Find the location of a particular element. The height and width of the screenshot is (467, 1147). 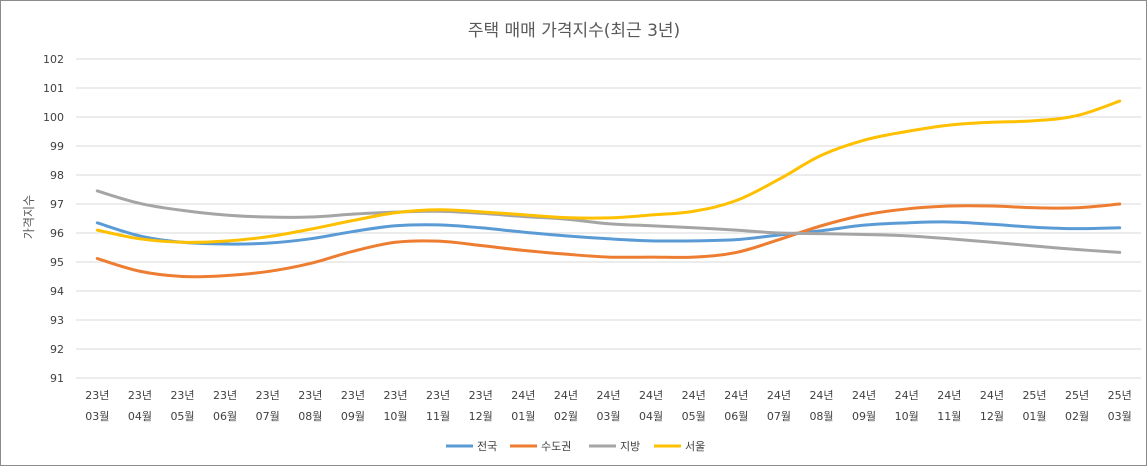

legend-label: 전국 is located at coordinates (487, 446).